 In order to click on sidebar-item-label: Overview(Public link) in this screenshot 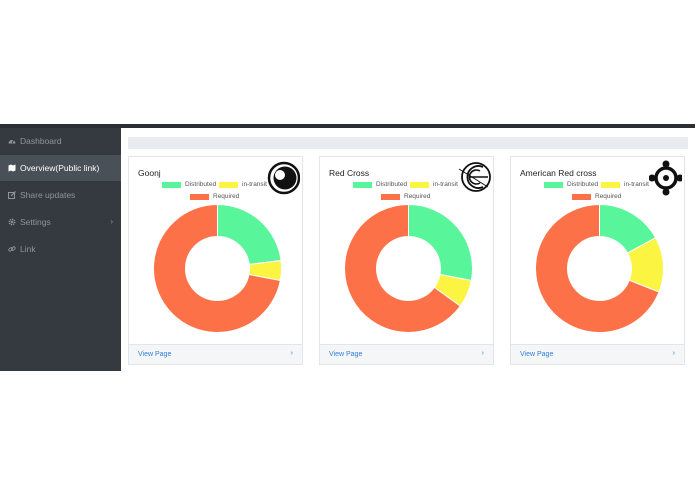, I will do `click(60, 168)`.